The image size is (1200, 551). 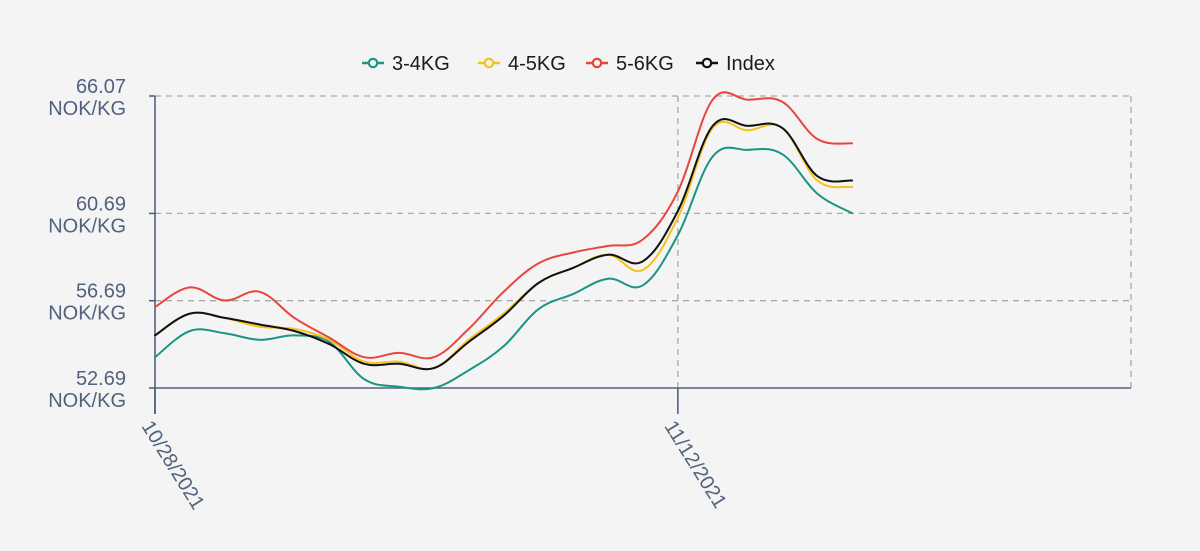 What do you see at coordinates (101, 379) in the screenshot?
I see `y-tick-label: 52.69` at bounding box center [101, 379].